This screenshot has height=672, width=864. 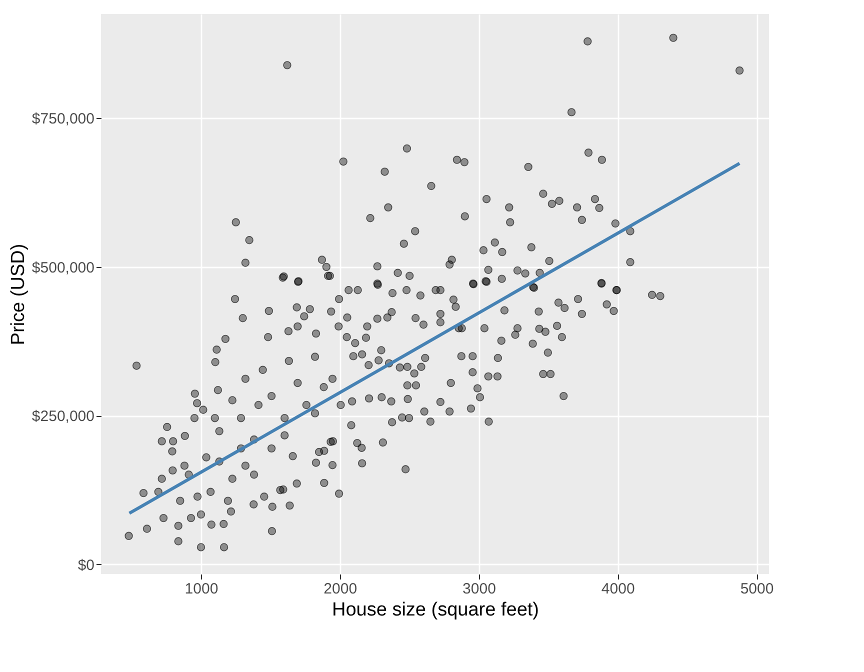 I want to click on y-axis-title: Price (USD), so click(x=18, y=295).